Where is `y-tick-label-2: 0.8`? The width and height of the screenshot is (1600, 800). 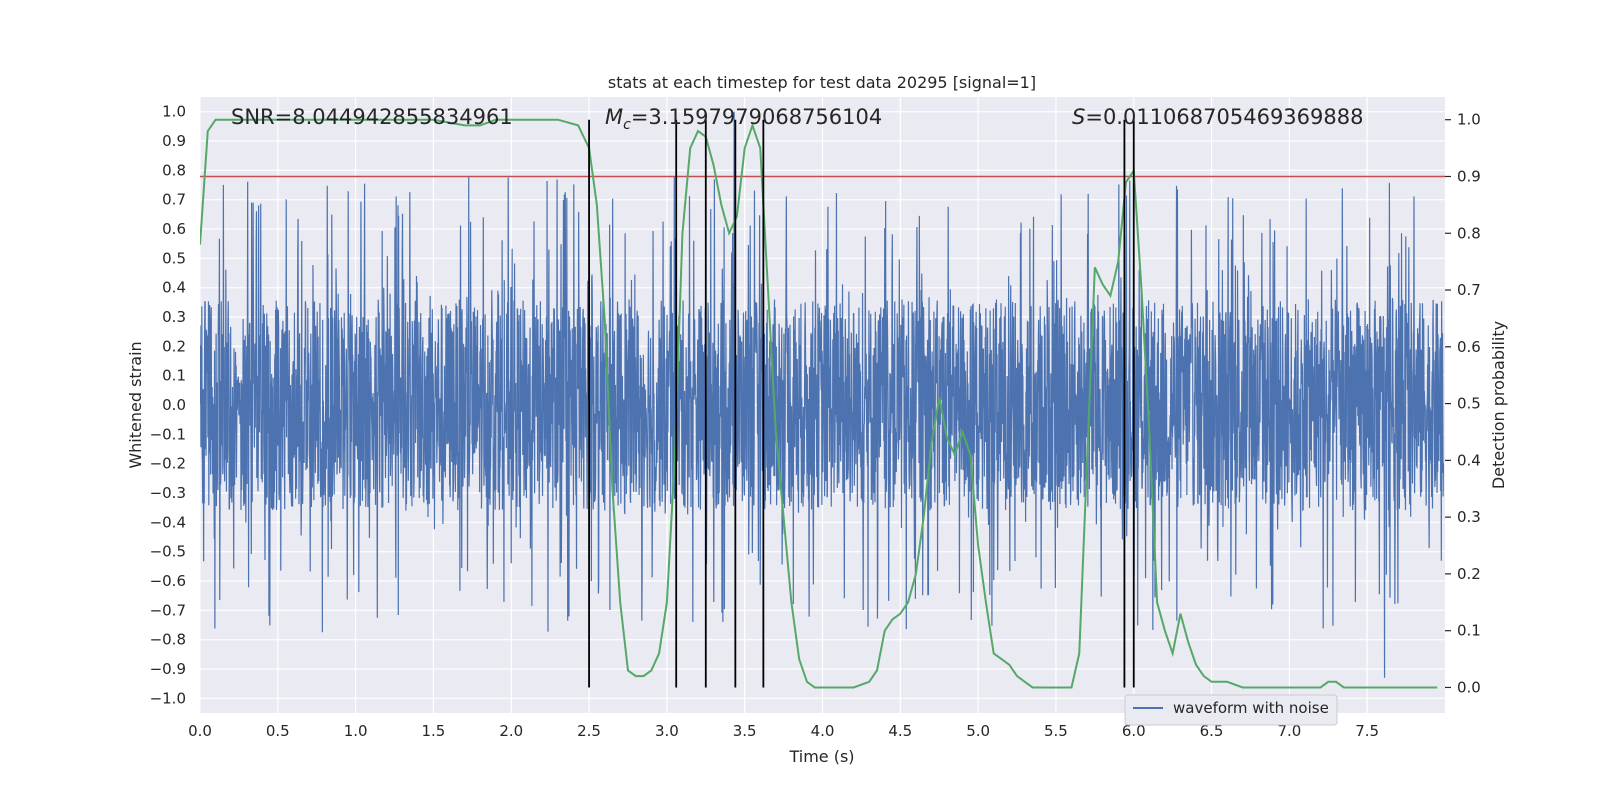
y-tick-label-2: 0.8 is located at coordinates (174, 170).